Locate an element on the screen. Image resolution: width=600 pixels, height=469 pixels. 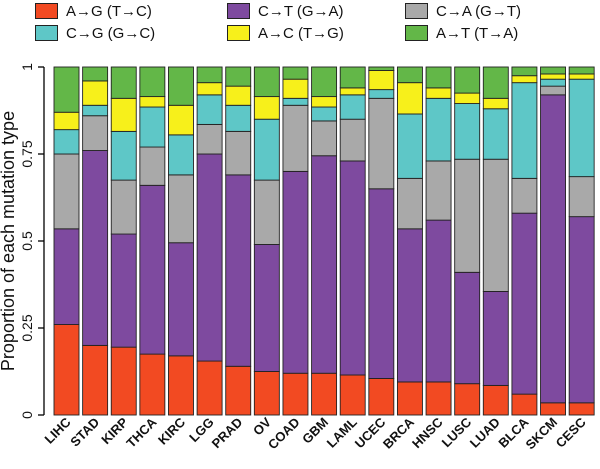
legend-swatch-a-to-g is located at coordinates (46, 11).